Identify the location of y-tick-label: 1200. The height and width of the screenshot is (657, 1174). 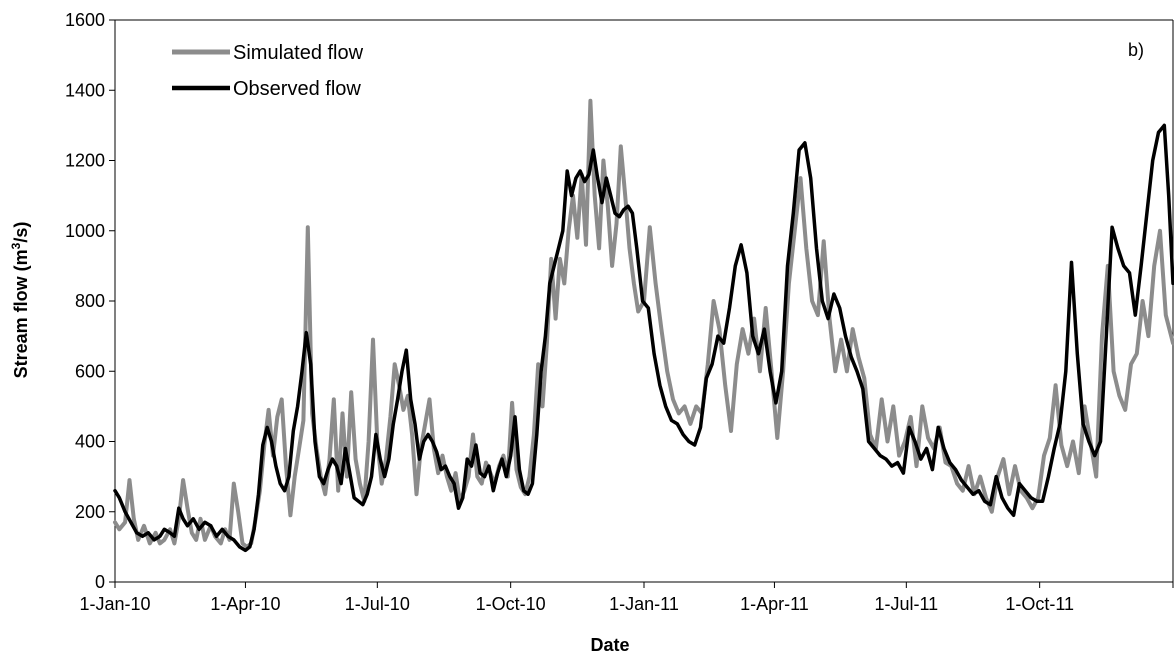
(85, 161).